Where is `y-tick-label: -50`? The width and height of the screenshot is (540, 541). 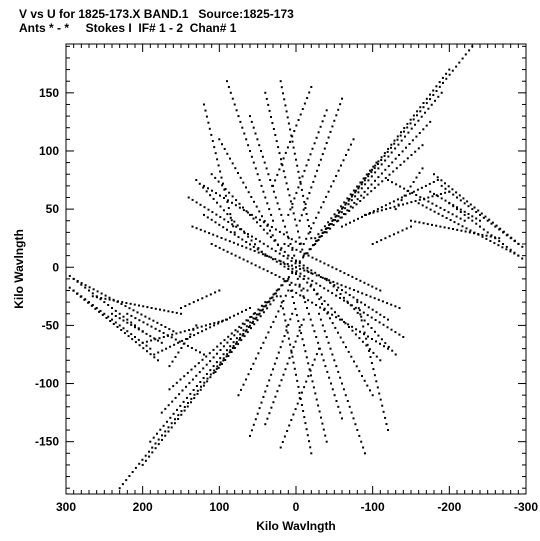 y-tick-label: -50 is located at coordinates (51, 325).